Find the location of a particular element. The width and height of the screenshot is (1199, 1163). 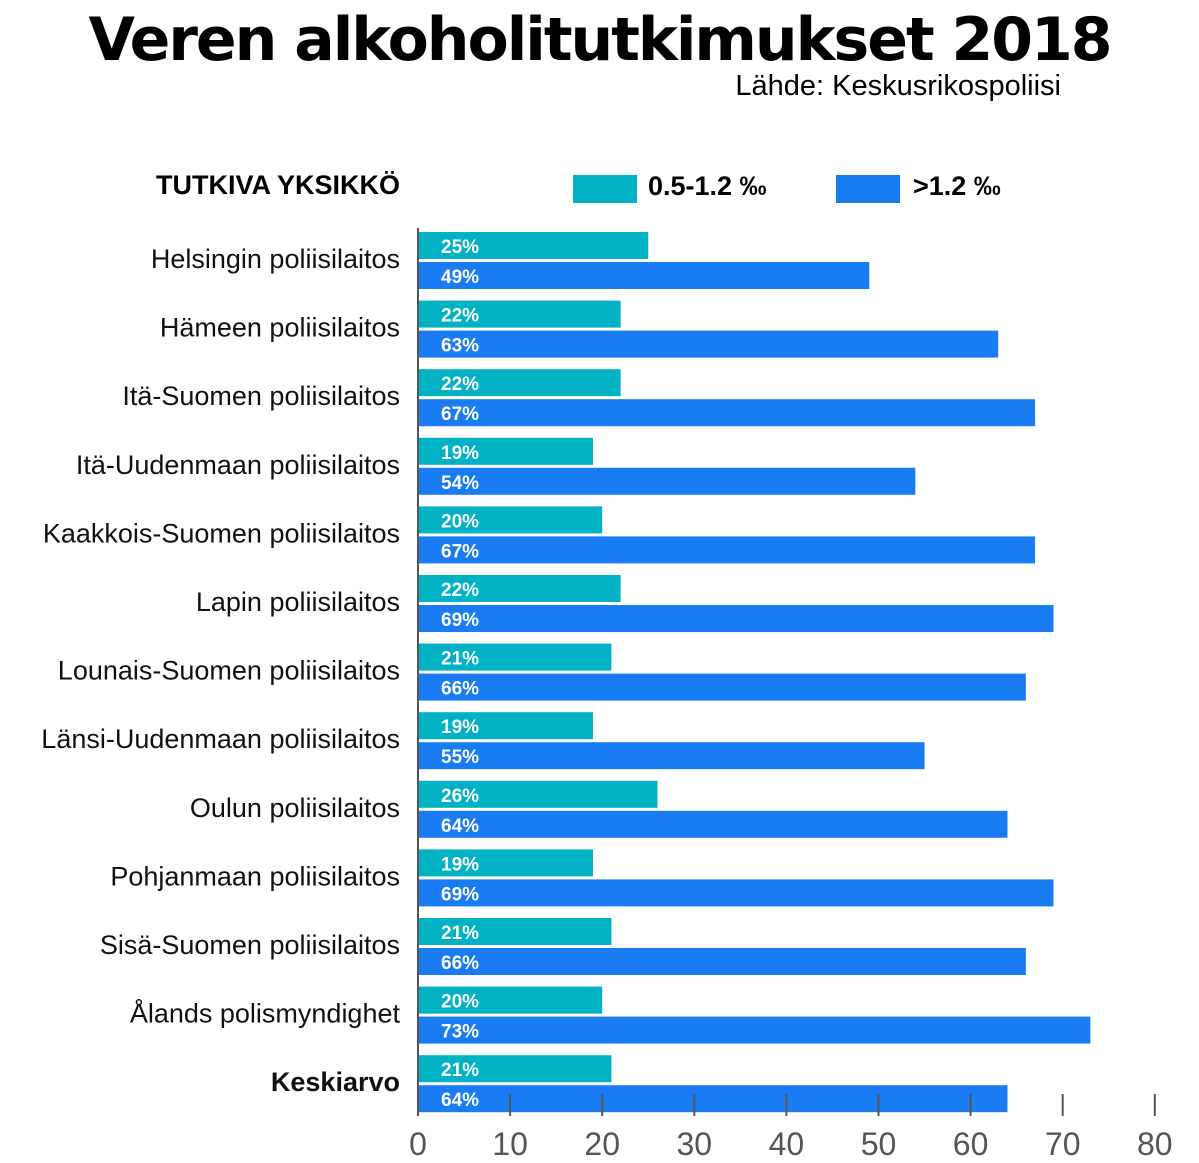

category-label: Keskiarvo is located at coordinates (335, 1082).